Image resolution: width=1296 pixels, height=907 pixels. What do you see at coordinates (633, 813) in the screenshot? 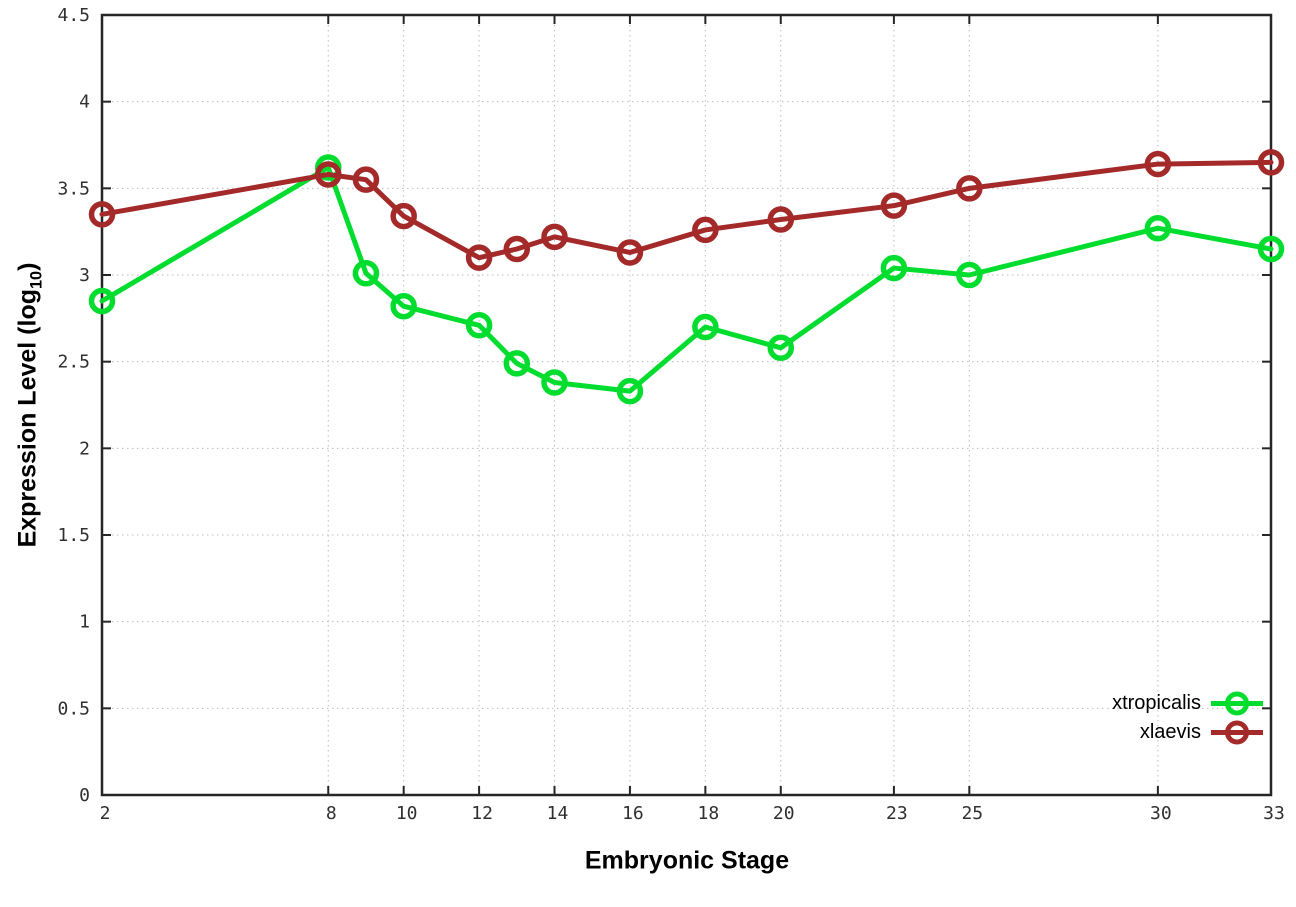
I see `x-tick-label: 16` at bounding box center [633, 813].